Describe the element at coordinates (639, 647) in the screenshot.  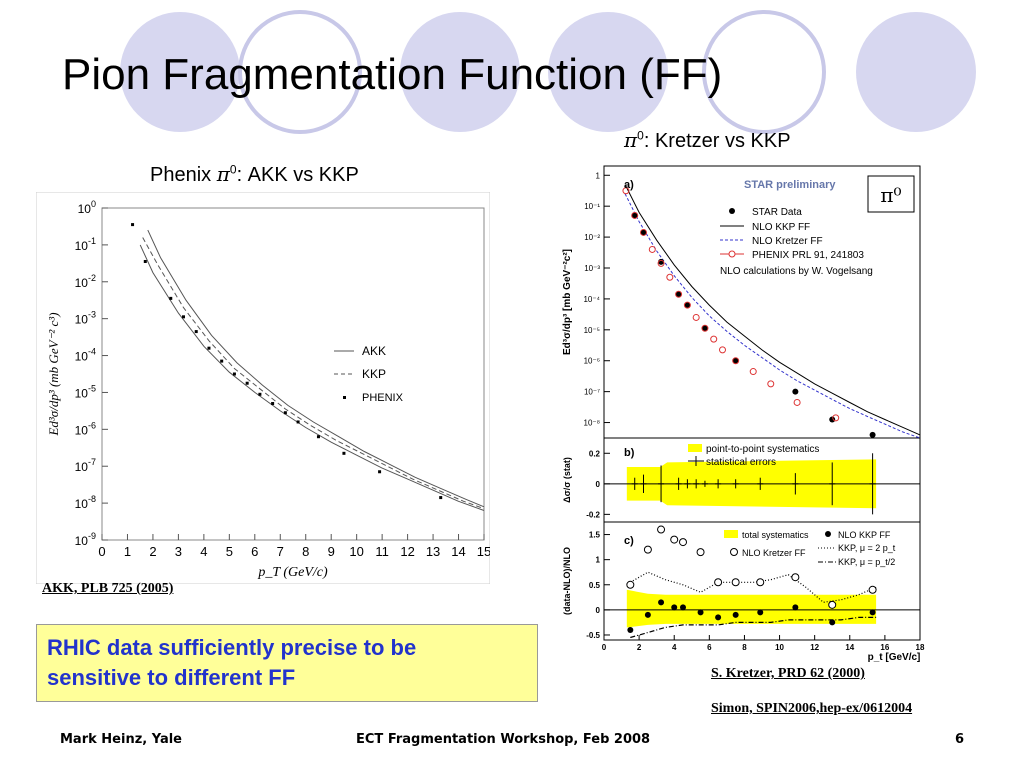
I see `star-x-tick-label: 2` at that location.